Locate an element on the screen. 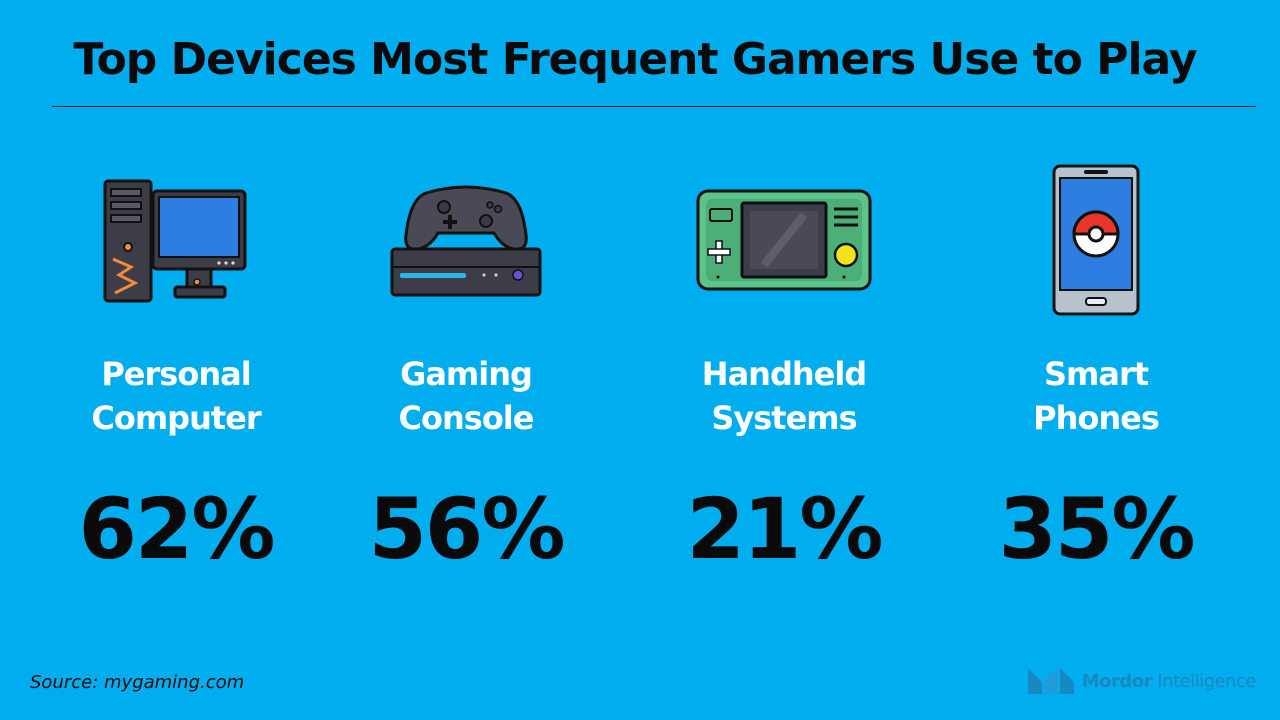  device-percent: 56% is located at coordinates (466, 529).